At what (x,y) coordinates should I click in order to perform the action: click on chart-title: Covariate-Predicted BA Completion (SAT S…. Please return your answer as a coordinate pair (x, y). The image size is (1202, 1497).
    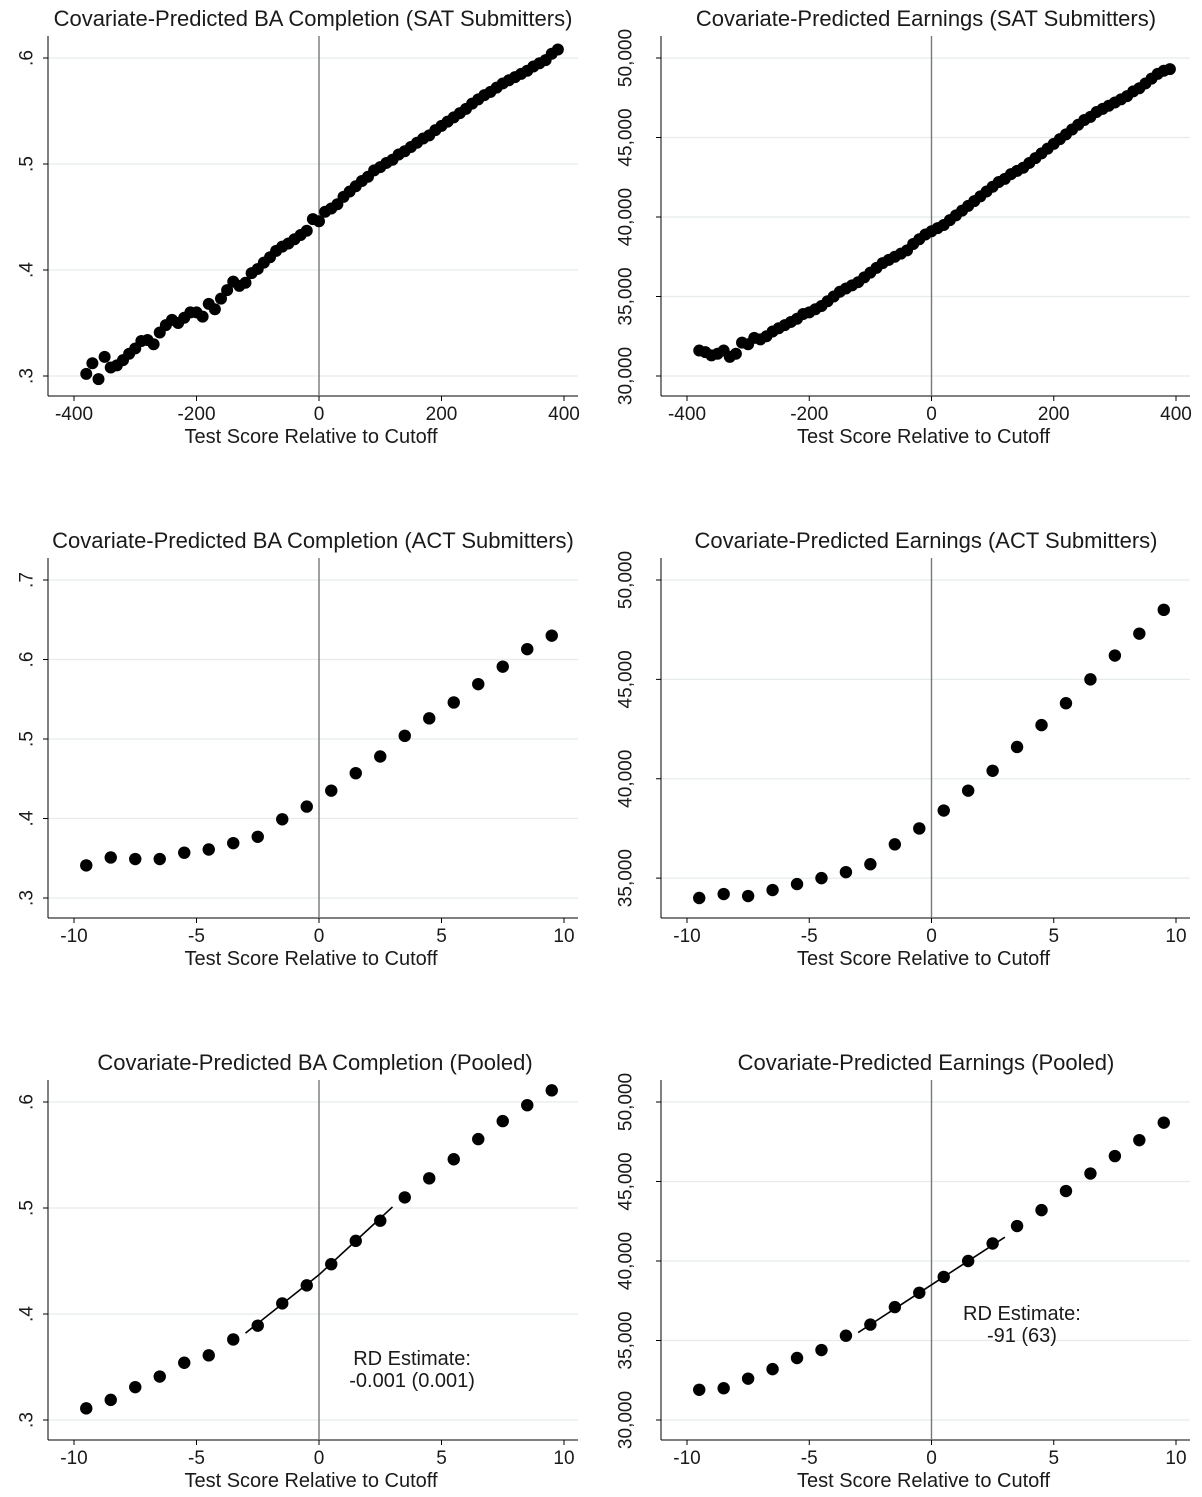
    Looking at the image, I should click on (313, 18).